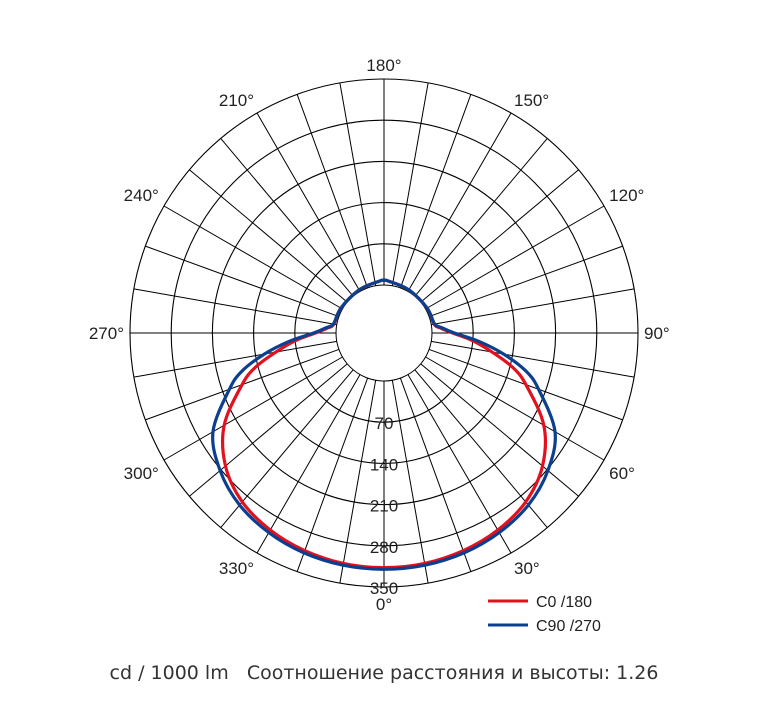 This screenshot has height=709, width=768. What do you see at coordinates (236, 100) in the screenshot?
I see `angle-label-210: 210°` at bounding box center [236, 100].